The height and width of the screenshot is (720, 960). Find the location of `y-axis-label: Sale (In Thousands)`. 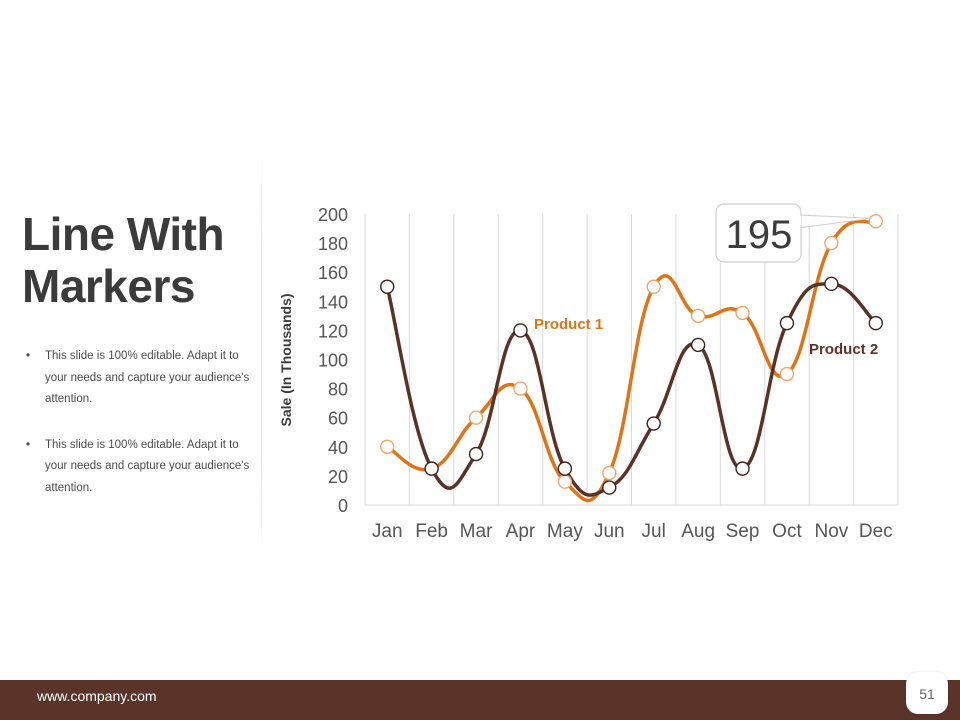

y-axis-label: Sale (In Thousands) is located at coordinates (286, 359).